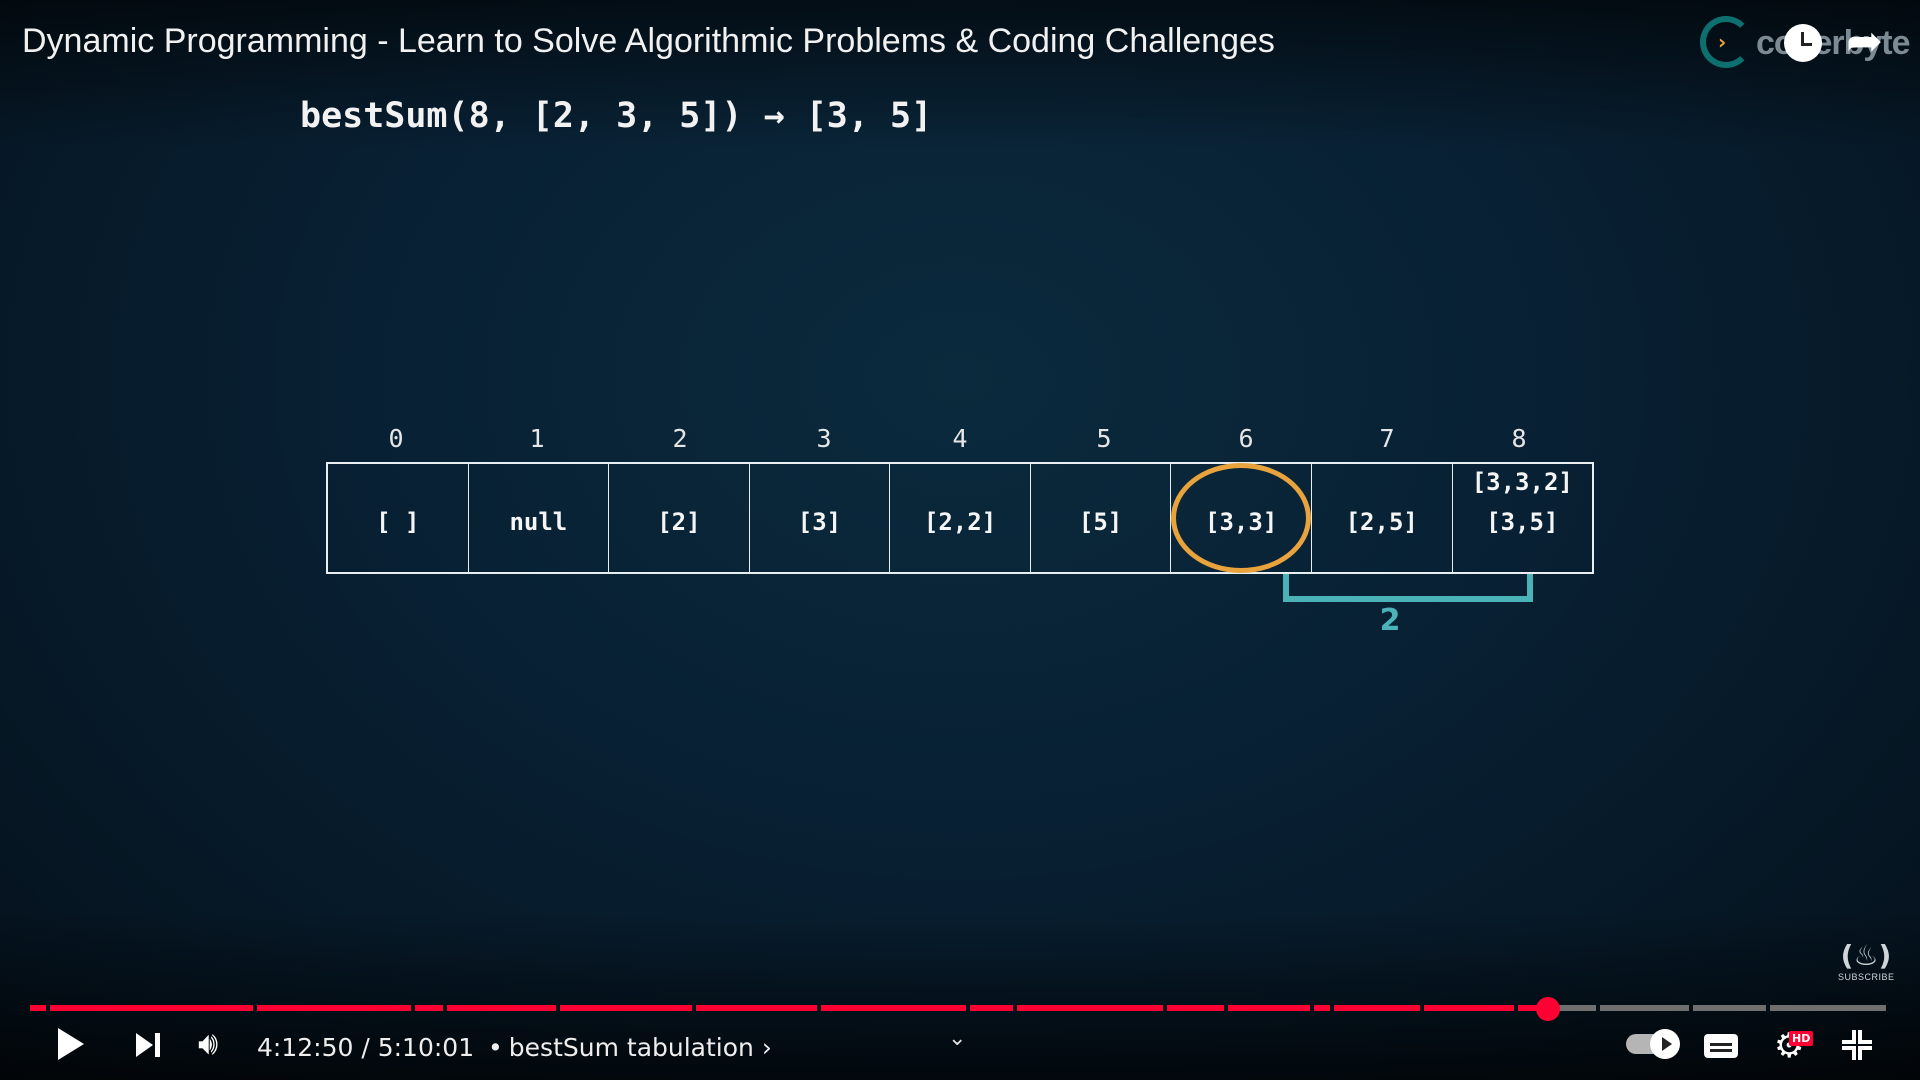 Image resolution: width=1920 pixels, height=1080 pixels. What do you see at coordinates (71, 1044) in the screenshot?
I see `play-icon` at bounding box center [71, 1044].